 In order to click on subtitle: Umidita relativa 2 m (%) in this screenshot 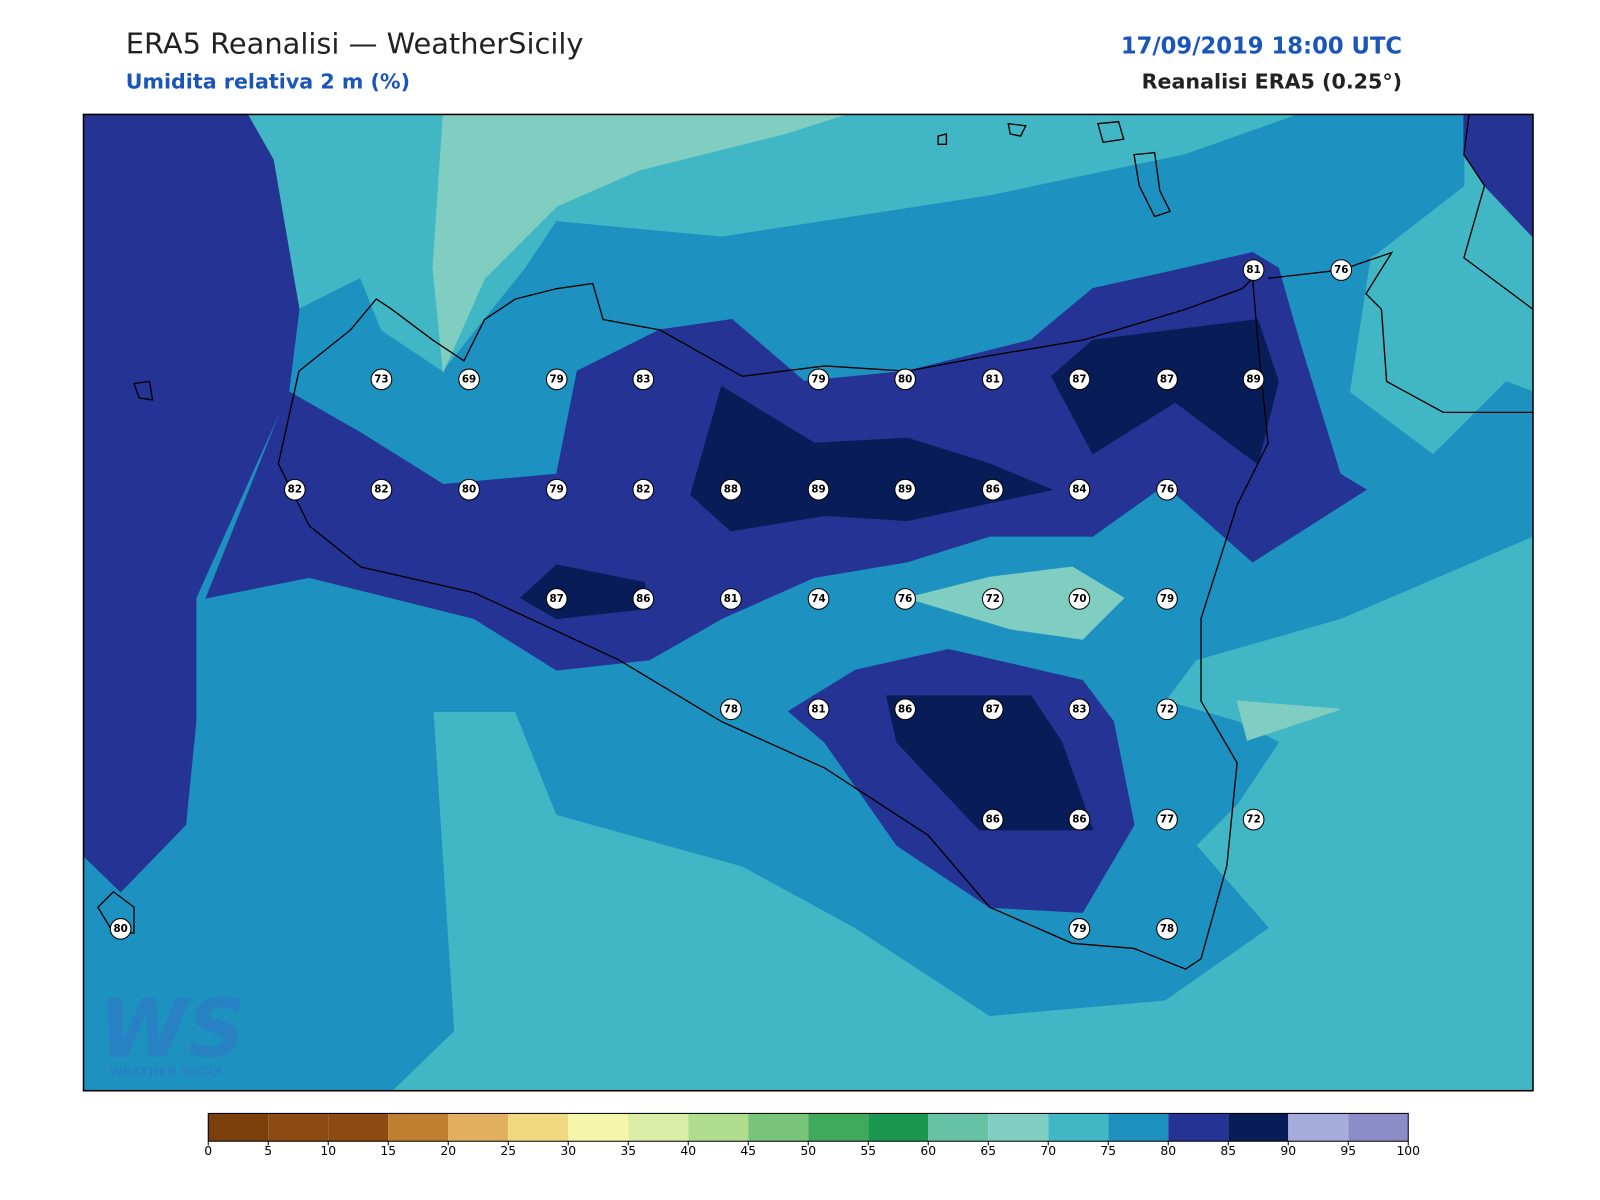, I will do `click(268, 82)`.